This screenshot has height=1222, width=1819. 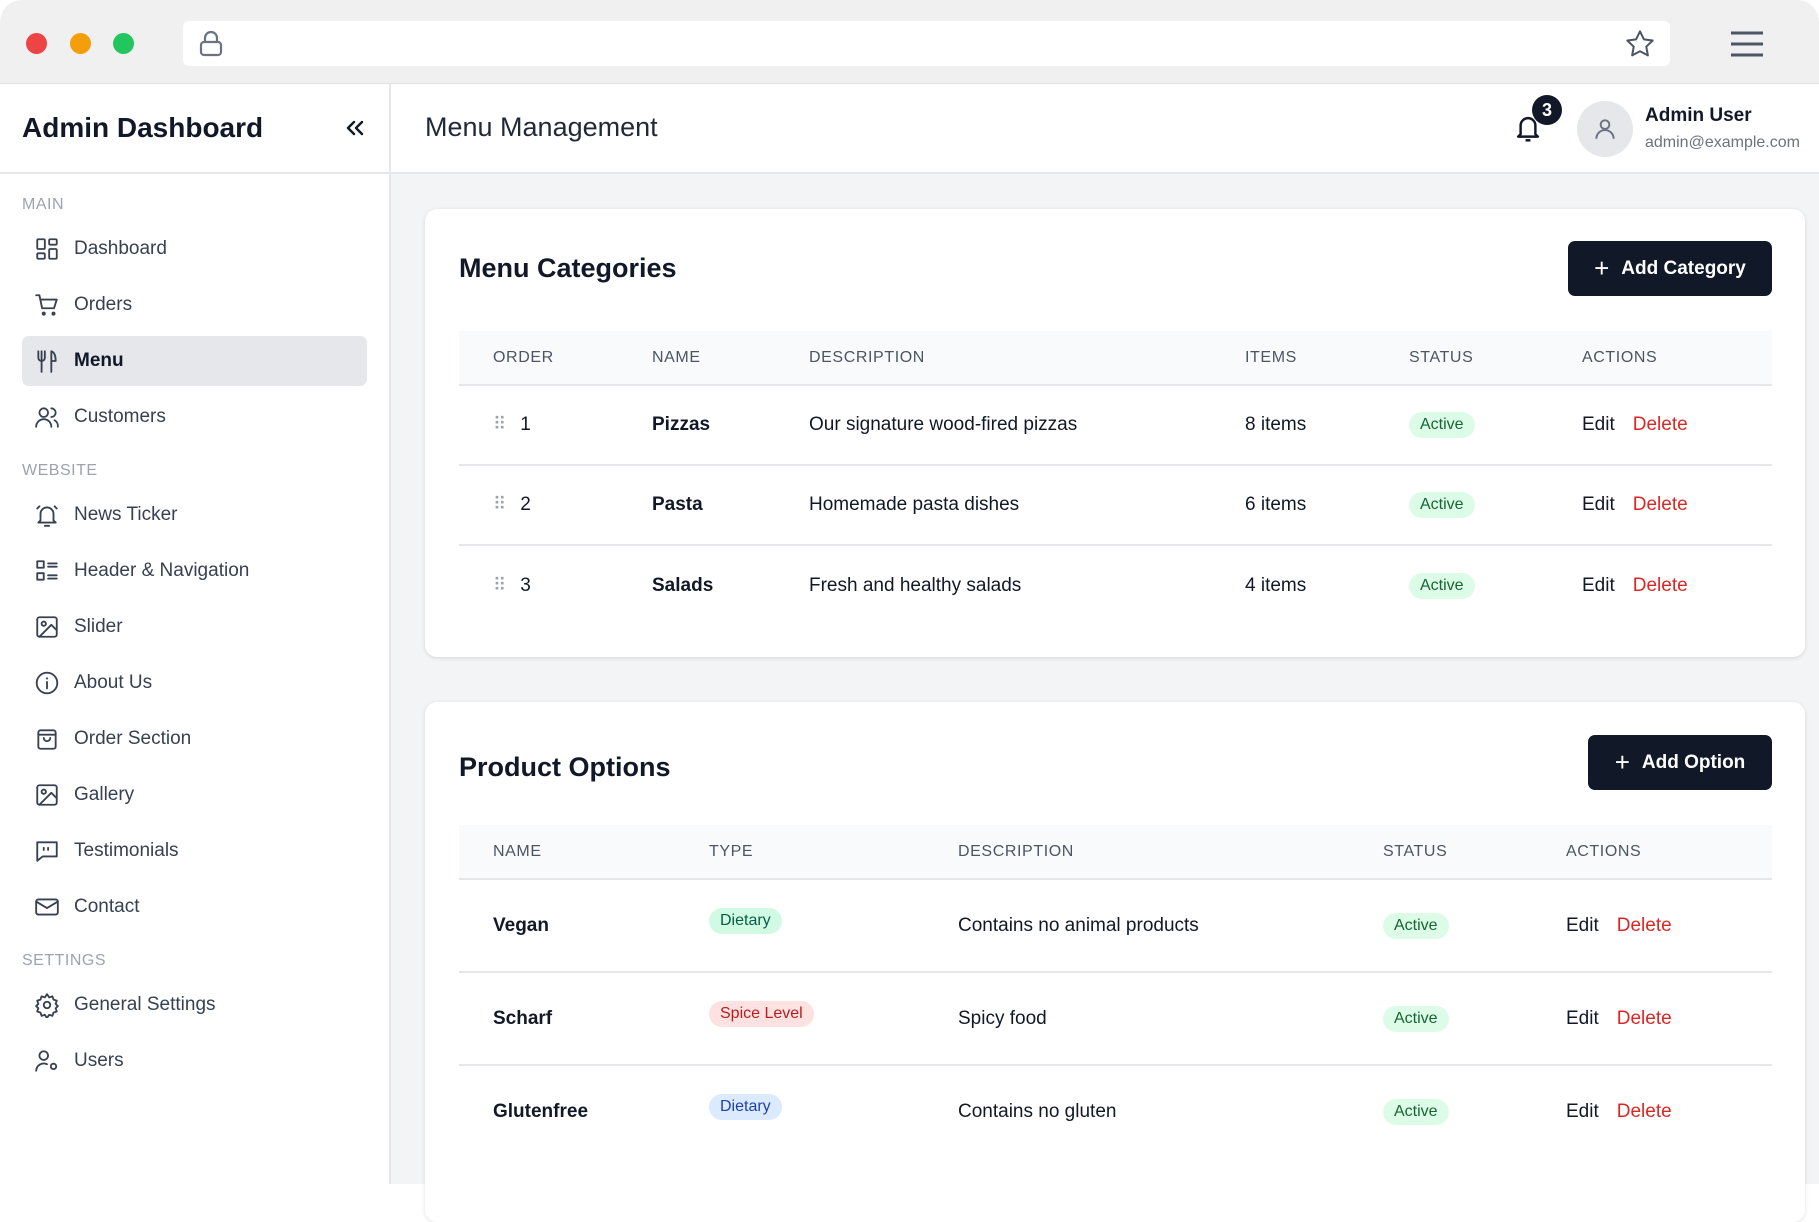 What do you see at coordinates (80, 43) in the screenshot?
I see `minimize-window-dot` at bounding box center [80, 43].